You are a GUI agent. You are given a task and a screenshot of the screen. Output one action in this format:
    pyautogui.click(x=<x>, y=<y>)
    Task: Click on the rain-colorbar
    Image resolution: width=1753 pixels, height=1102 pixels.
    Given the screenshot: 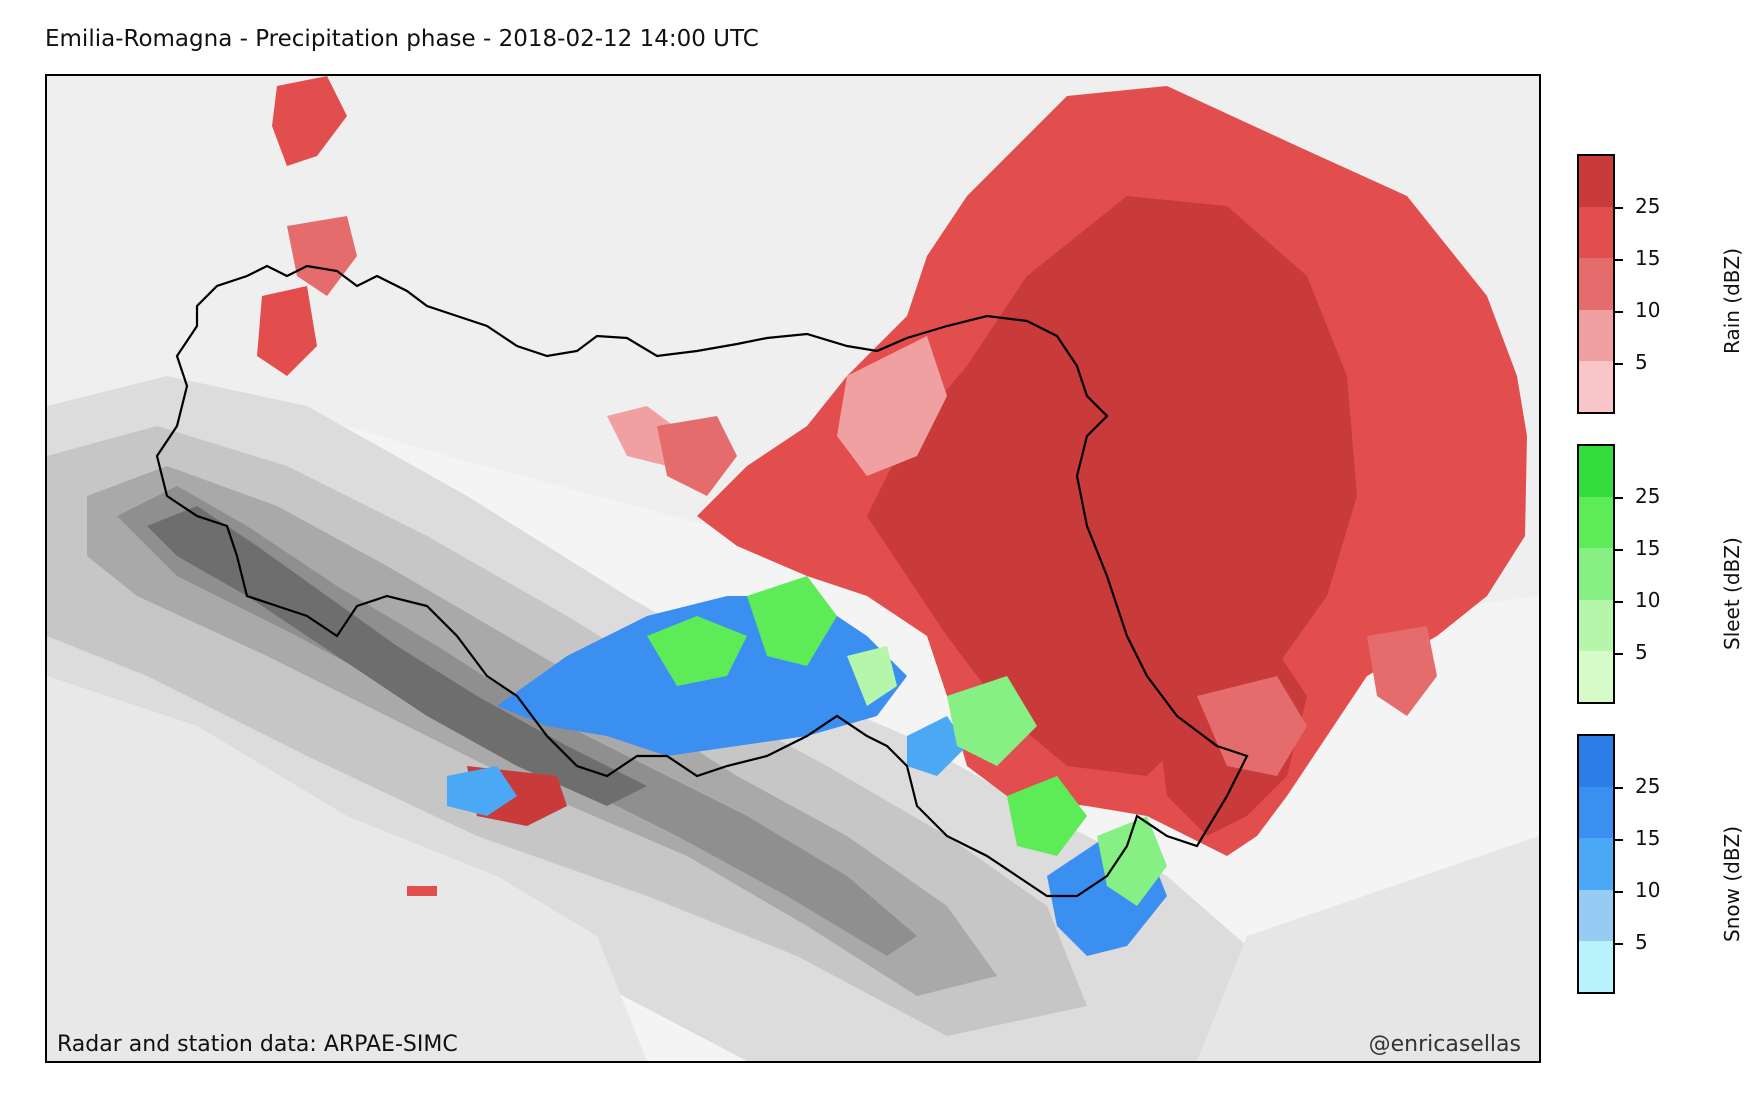 What is the action you would take?
    pyautogui.click(x=1596, y=284)
    